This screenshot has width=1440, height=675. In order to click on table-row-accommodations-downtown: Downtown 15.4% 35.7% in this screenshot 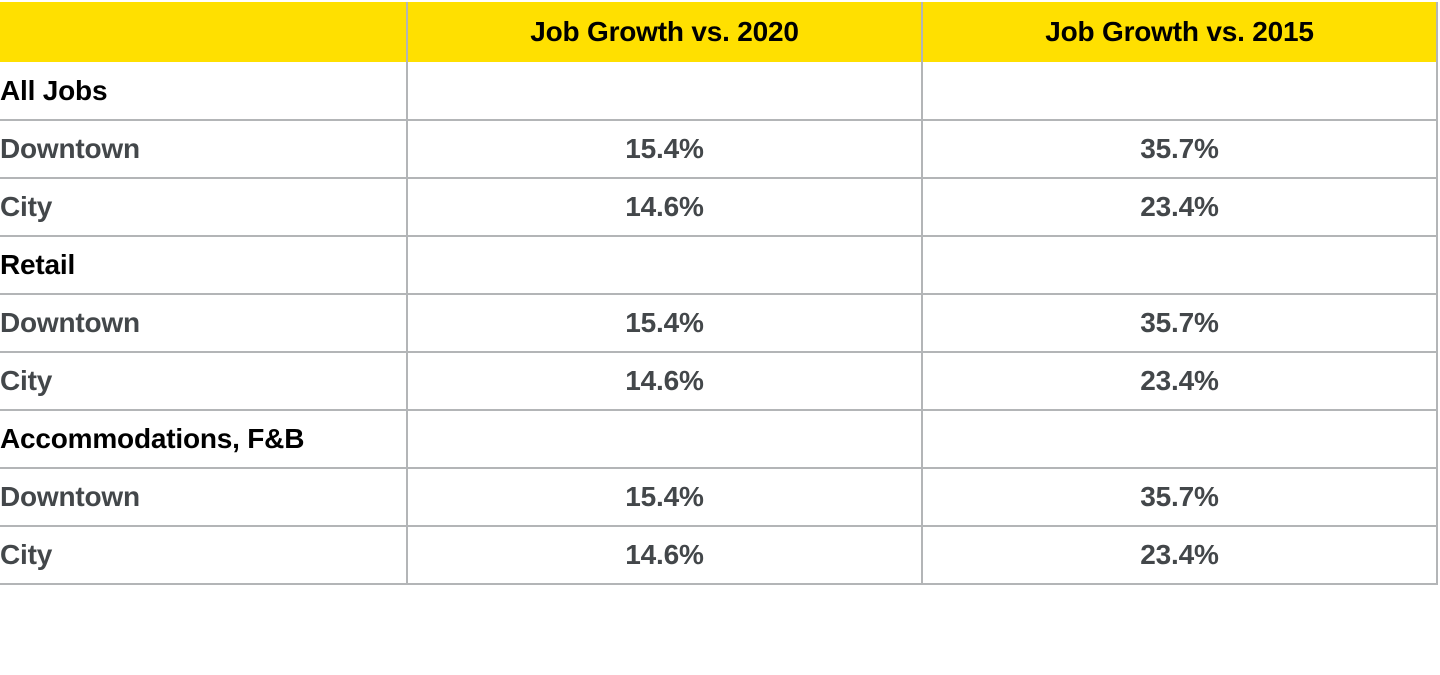, I will do `click(719, 497)`.